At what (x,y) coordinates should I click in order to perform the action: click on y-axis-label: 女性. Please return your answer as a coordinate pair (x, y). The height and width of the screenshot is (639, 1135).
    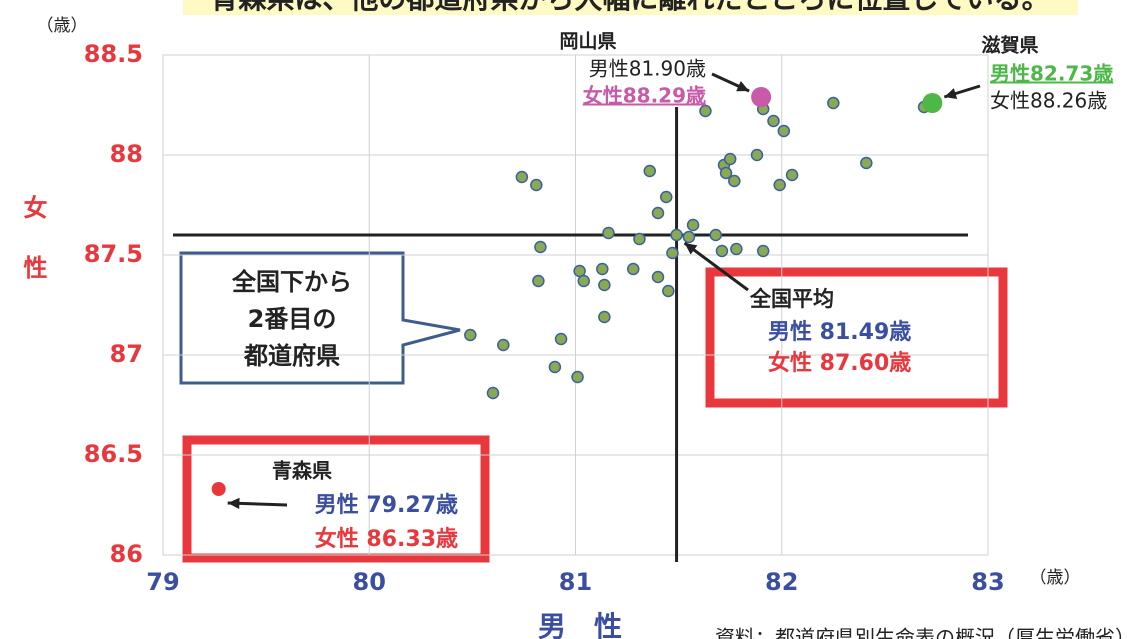
    Looking at the image, I should click on (33, 254).